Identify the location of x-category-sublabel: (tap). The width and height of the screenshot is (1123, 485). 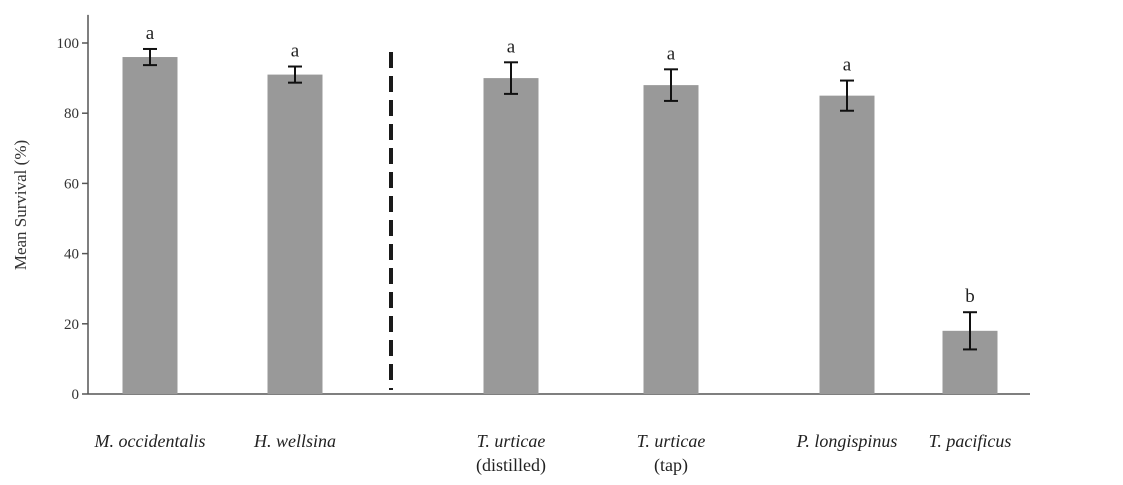
(671, 465).